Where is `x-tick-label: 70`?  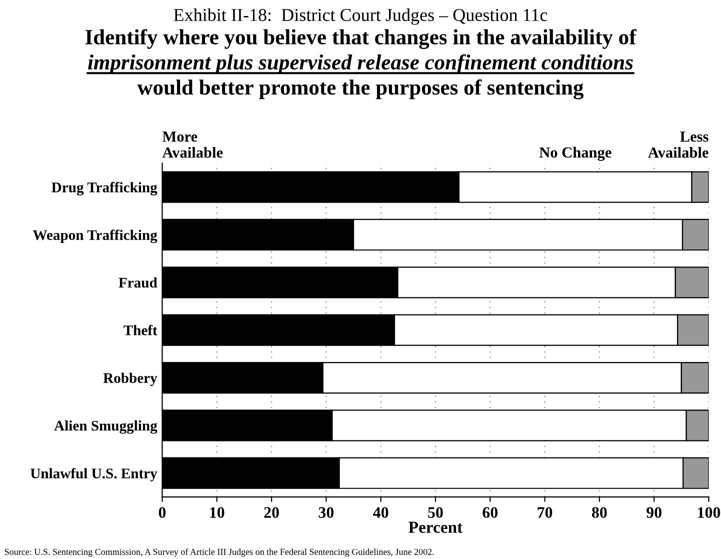 x-tick-label: 70 is located at coordinates (545, 512).